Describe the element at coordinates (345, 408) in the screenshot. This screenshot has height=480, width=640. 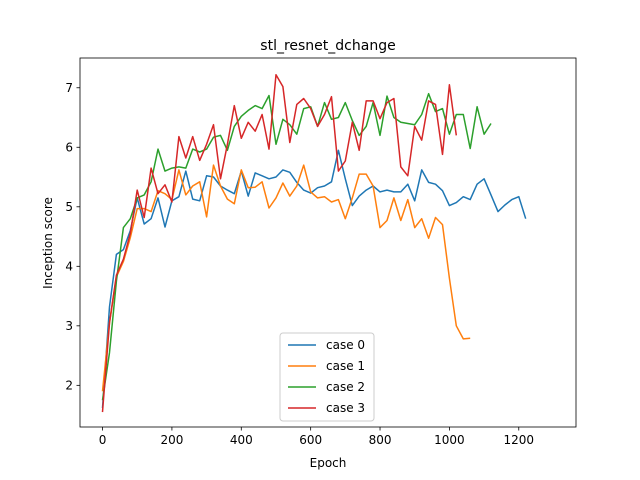
I see `legend-label-case-3: case 3` at that location.